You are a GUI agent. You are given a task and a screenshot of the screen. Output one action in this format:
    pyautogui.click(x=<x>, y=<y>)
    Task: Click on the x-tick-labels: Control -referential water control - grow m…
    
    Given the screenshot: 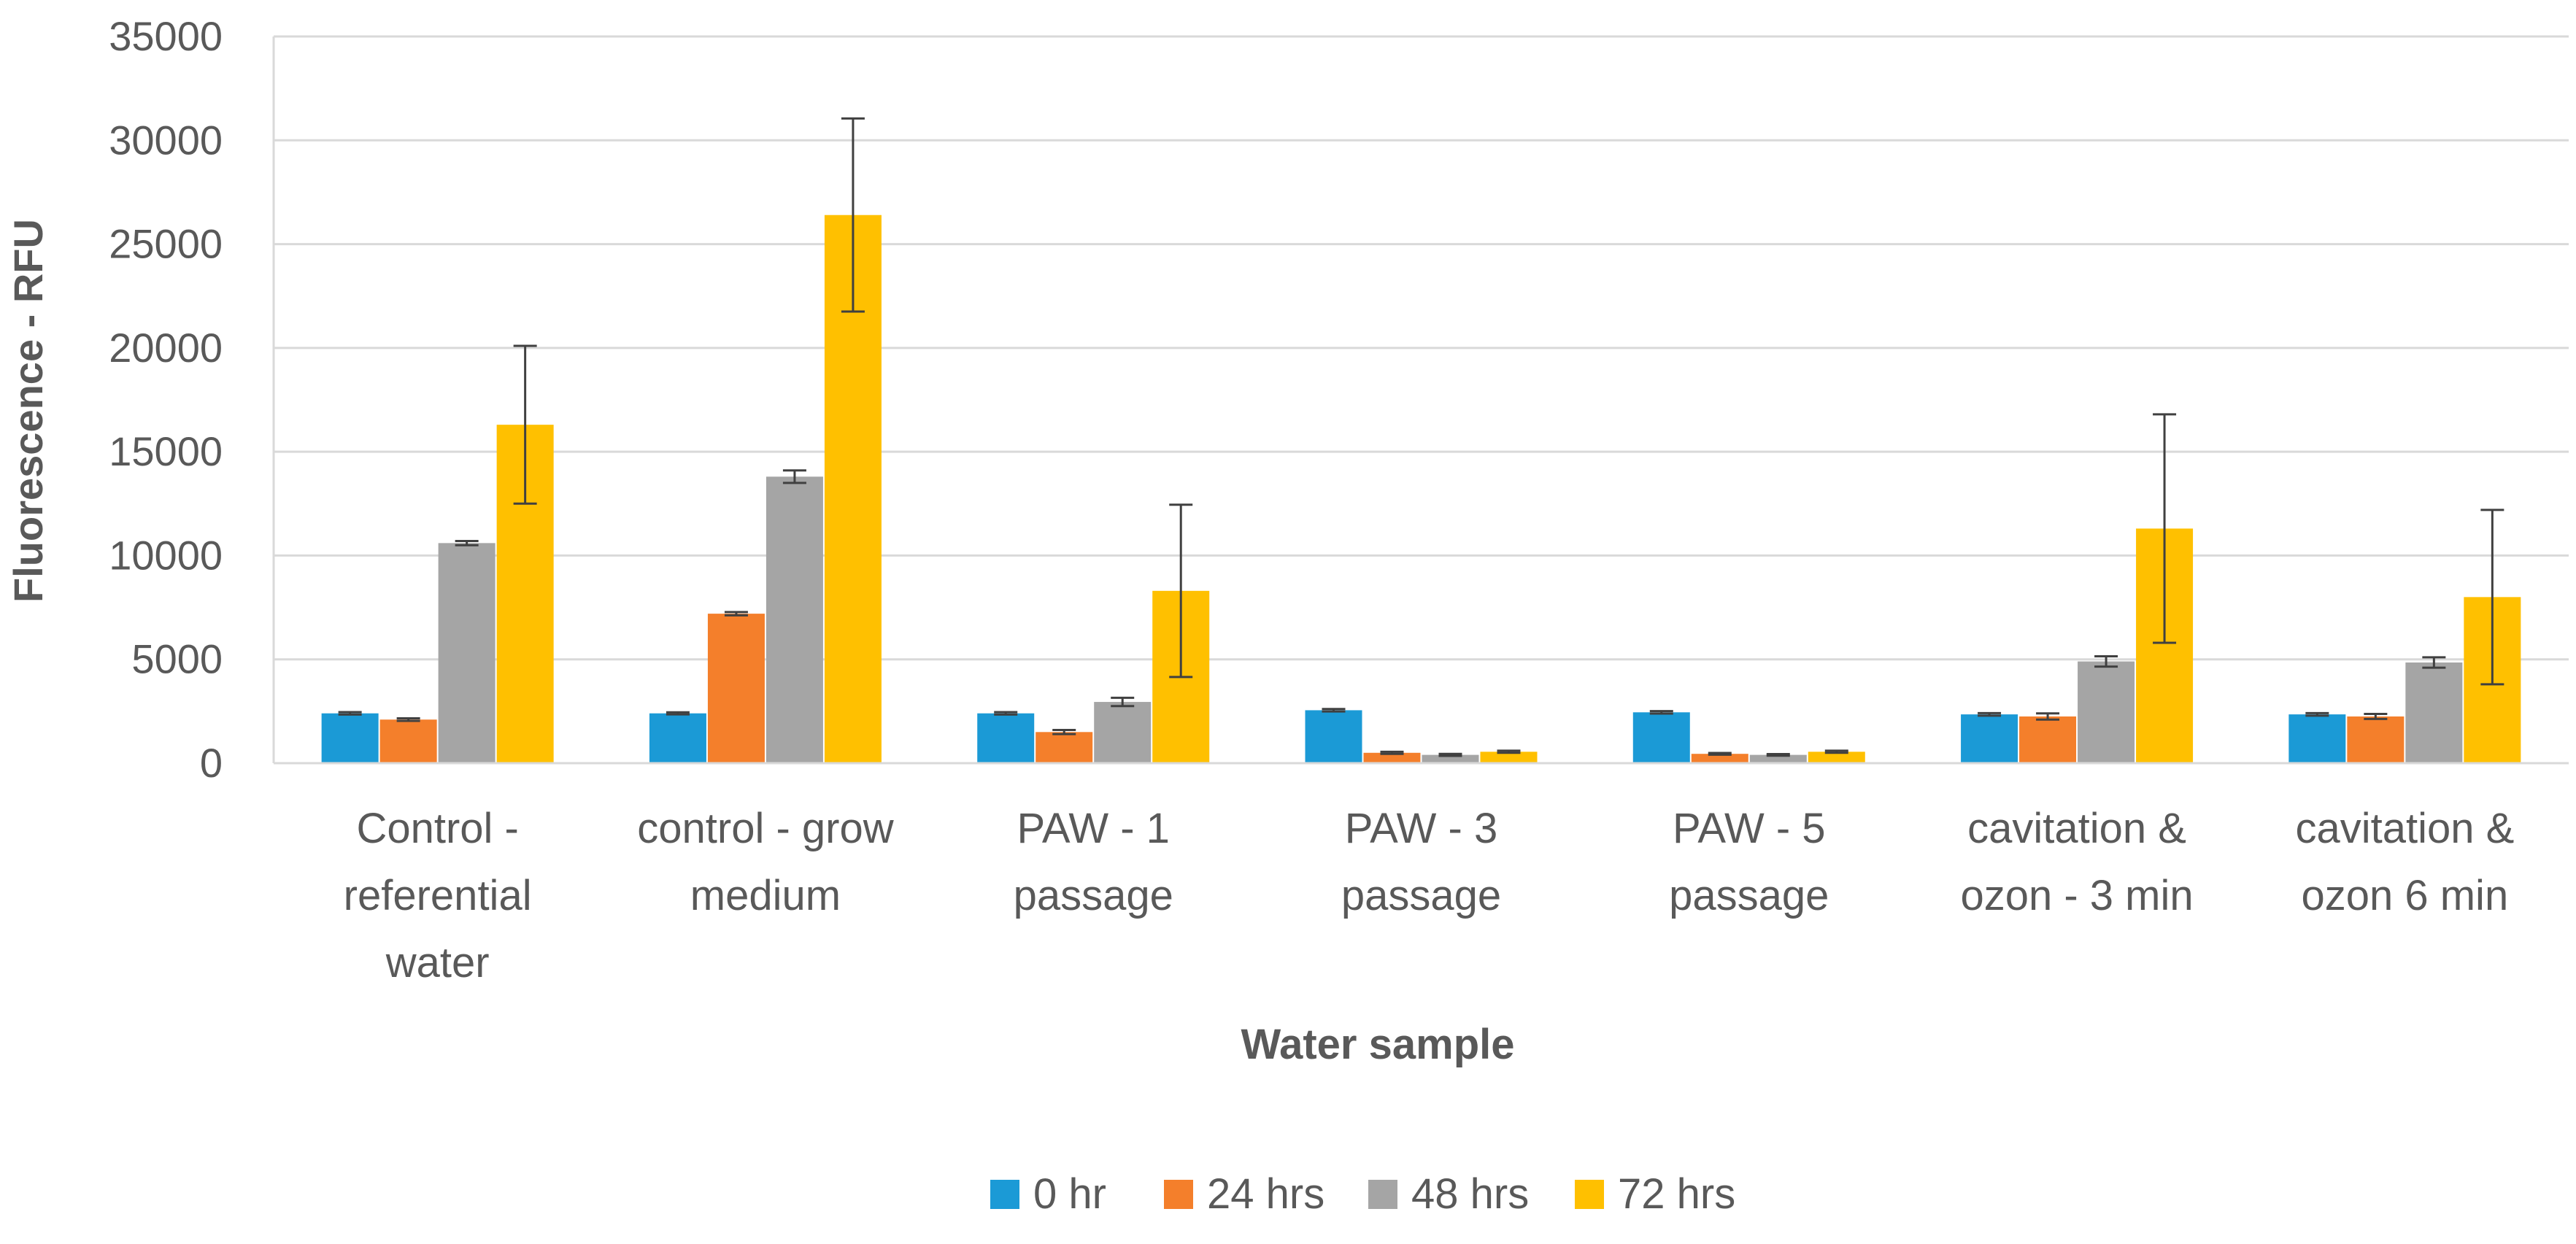 What is the action you would take?
    pyautogui.click(x=1429, y=895)
    